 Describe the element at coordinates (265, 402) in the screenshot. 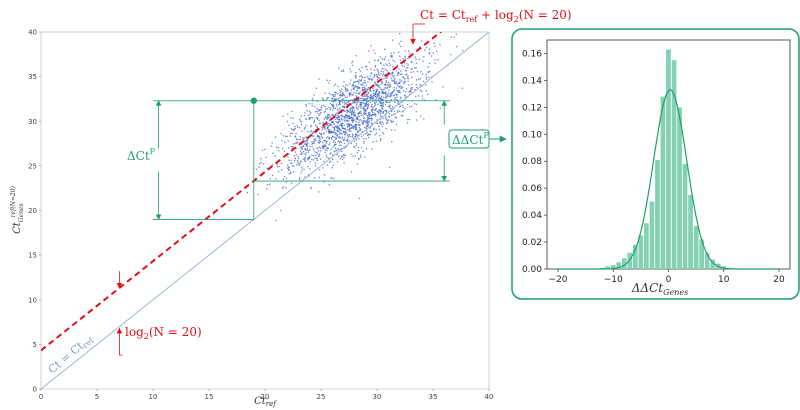

I see `x-axis-label: Ctref` at that location.